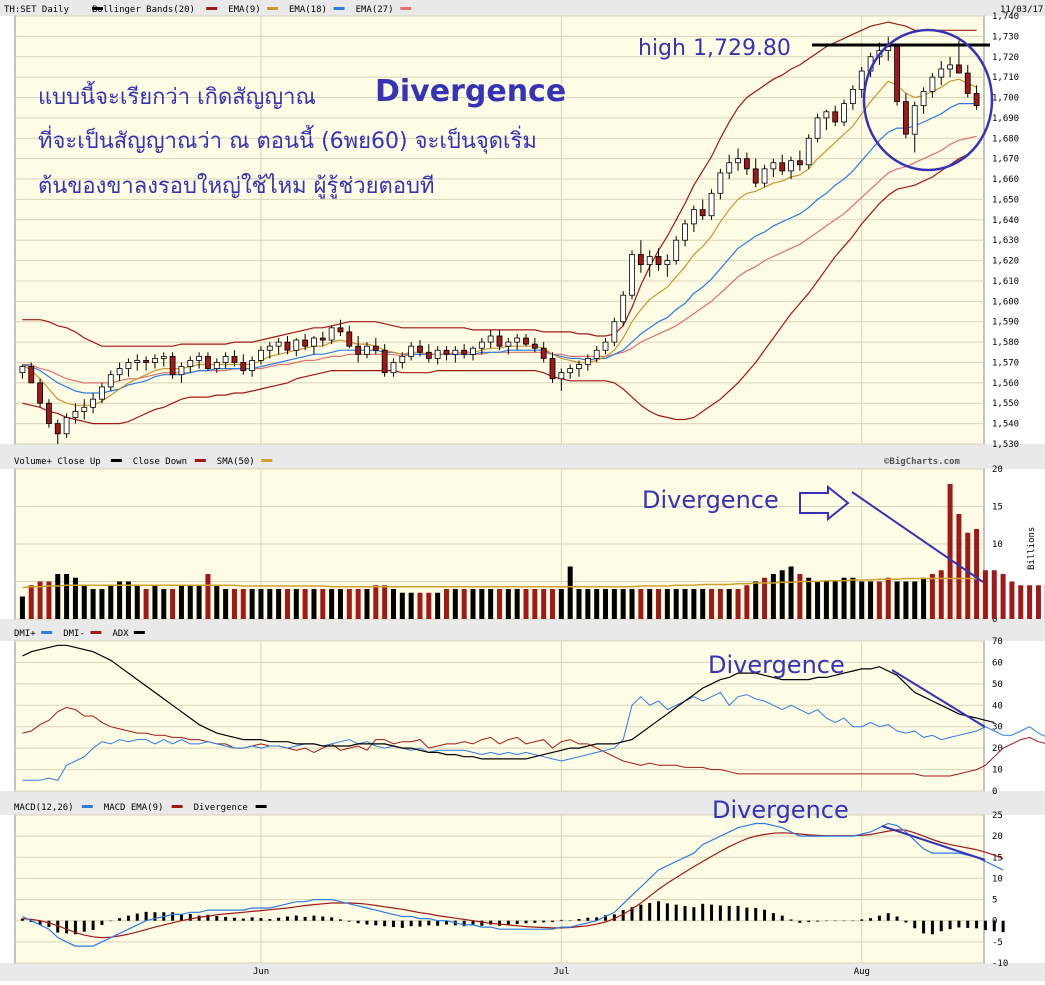 Image resolution: width=1045 pixels, height=985 pixels. I want to click on dmi-panel-ytick-label: 70, so click(997, 642).